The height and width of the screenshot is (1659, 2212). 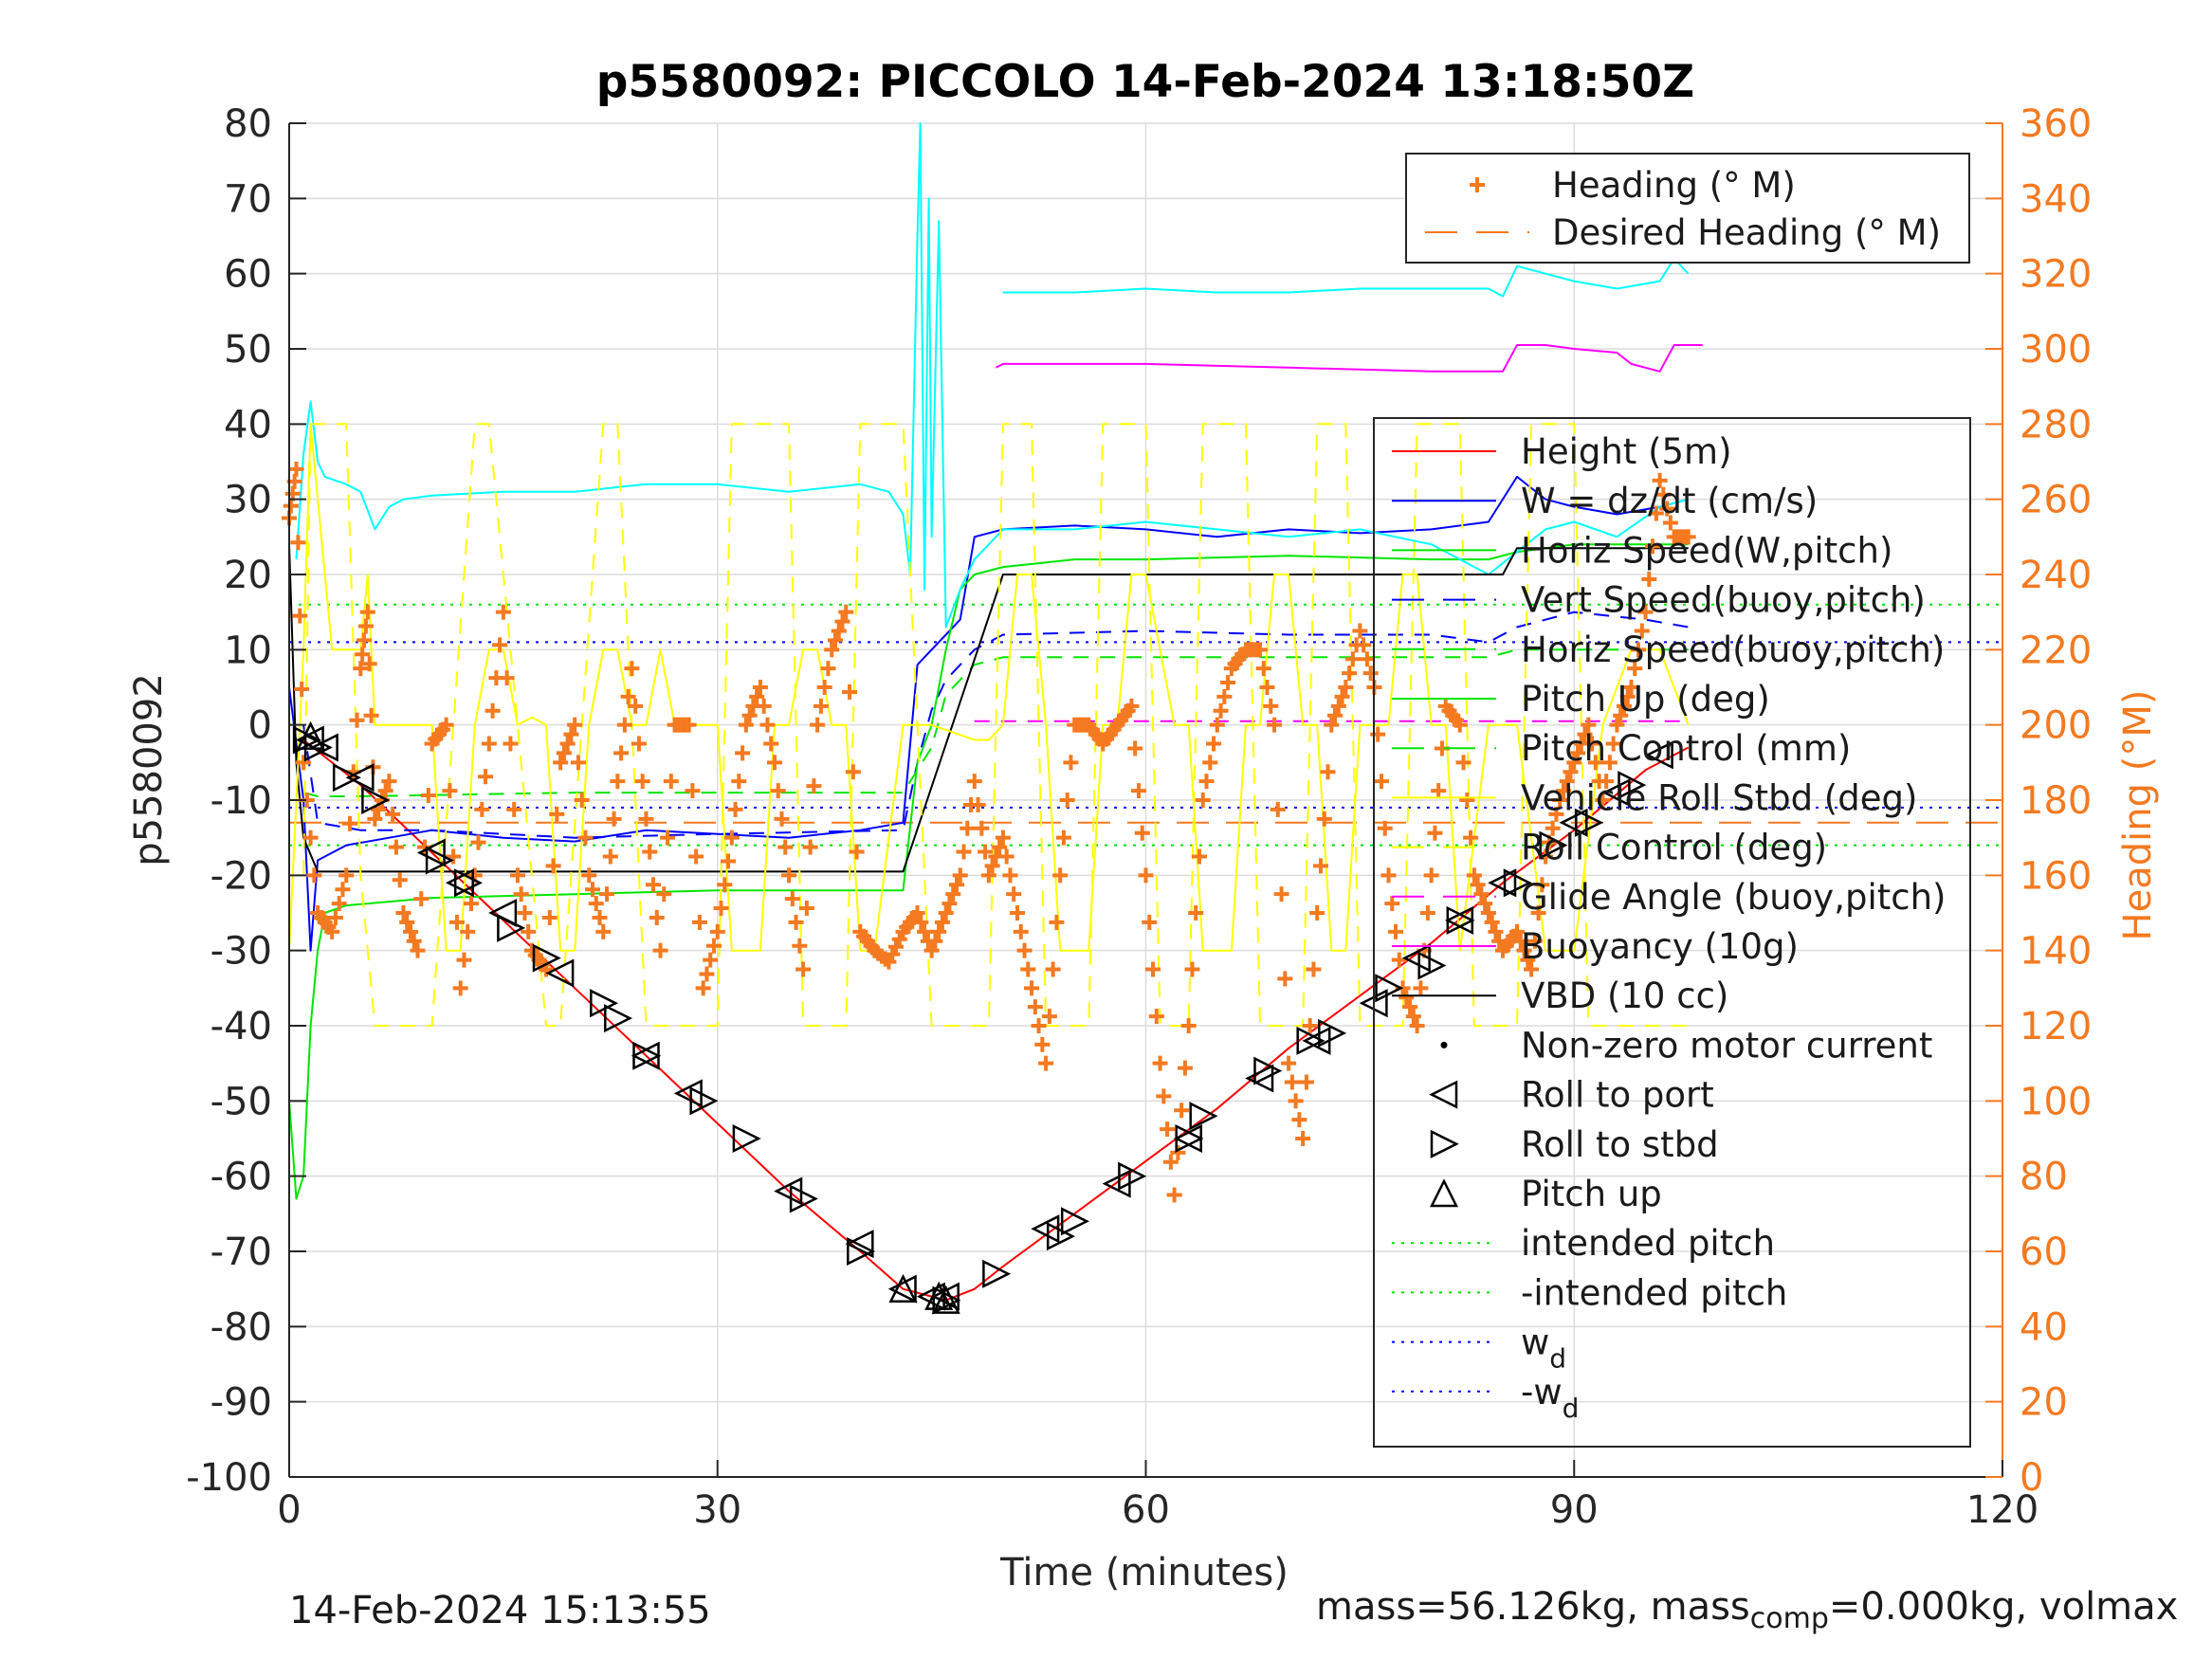 I want to click on y-tick-label: 40, so click(x=248, y=425).